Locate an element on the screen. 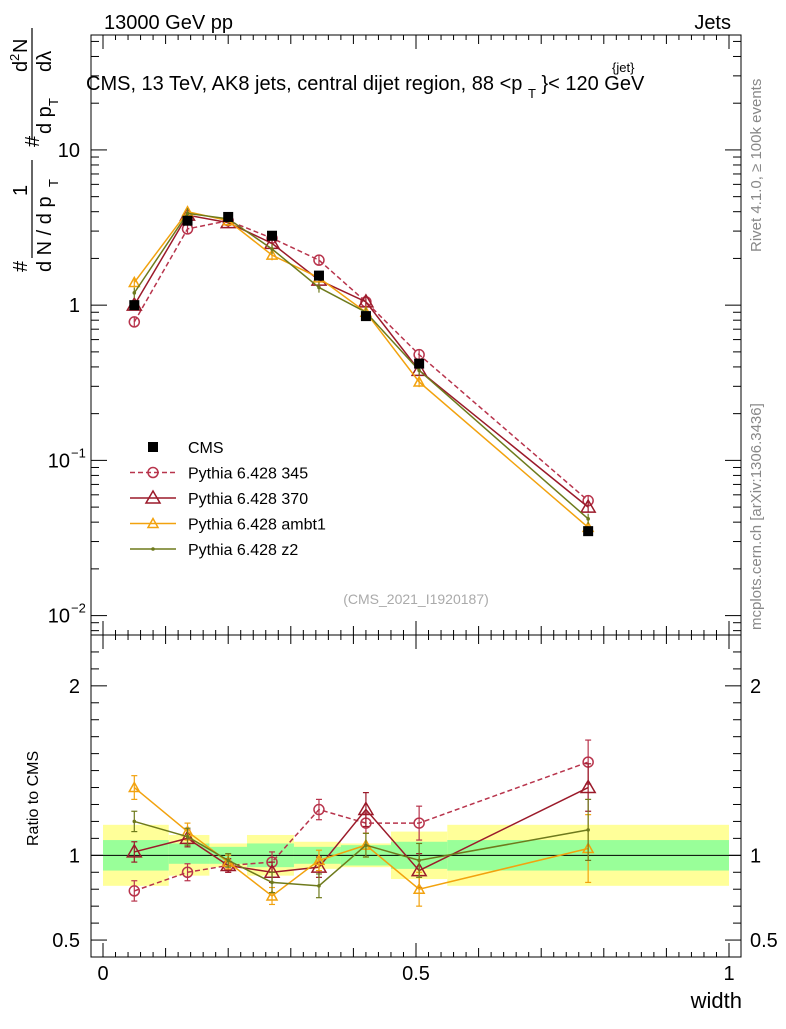  y-tick-label-exp: −1 is located at coordinates (78, 452).